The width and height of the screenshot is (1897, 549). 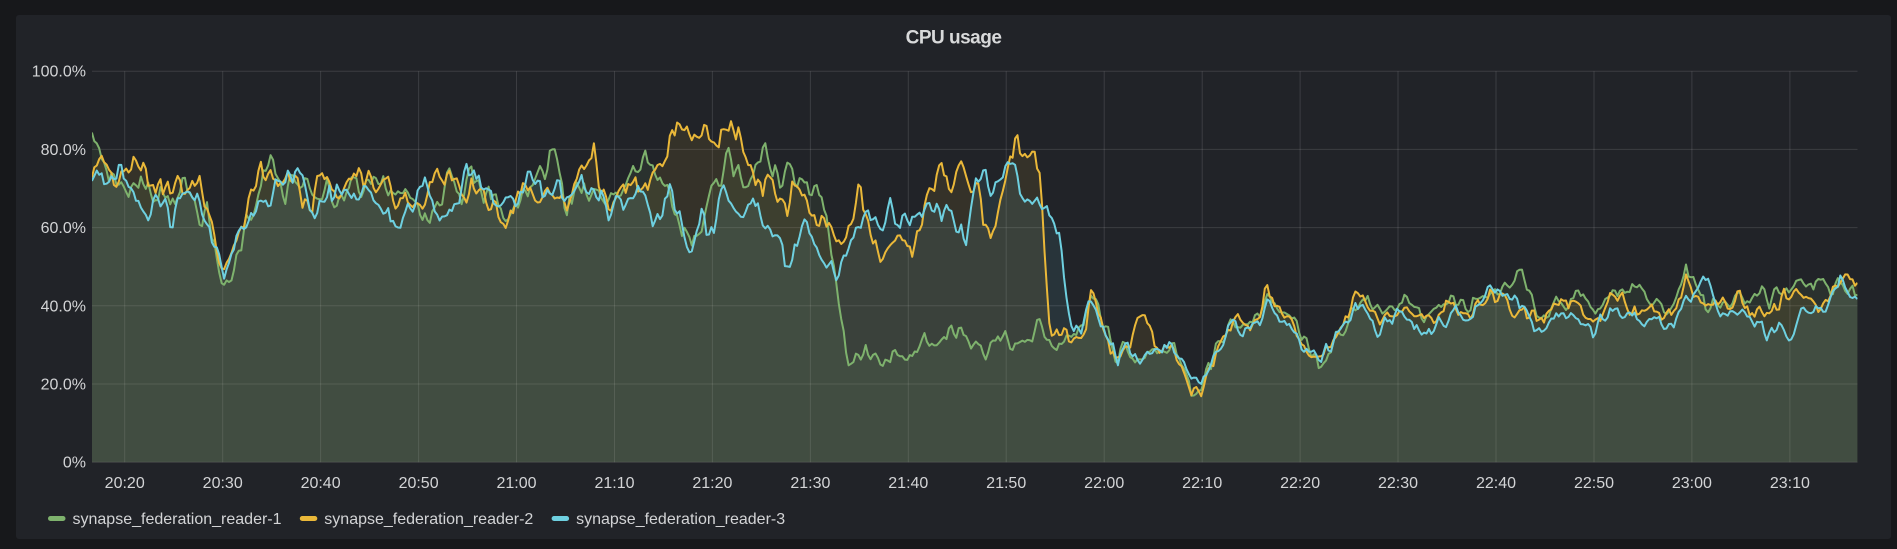 I want to click on svg-text: 21:00, so click(x=516, y=483).